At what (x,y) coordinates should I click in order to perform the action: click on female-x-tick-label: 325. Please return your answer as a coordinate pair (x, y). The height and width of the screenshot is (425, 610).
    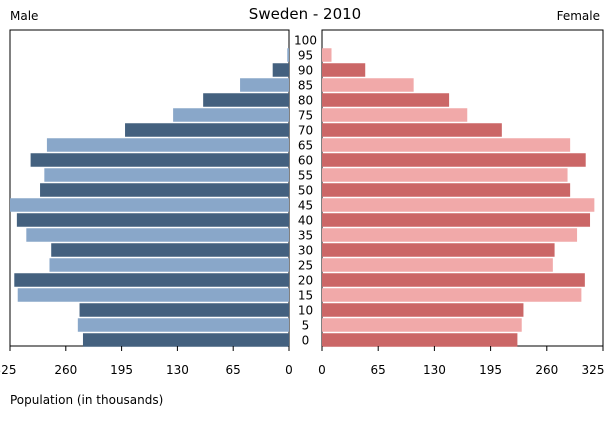
    Looking at the image, I should click on (593, 370).